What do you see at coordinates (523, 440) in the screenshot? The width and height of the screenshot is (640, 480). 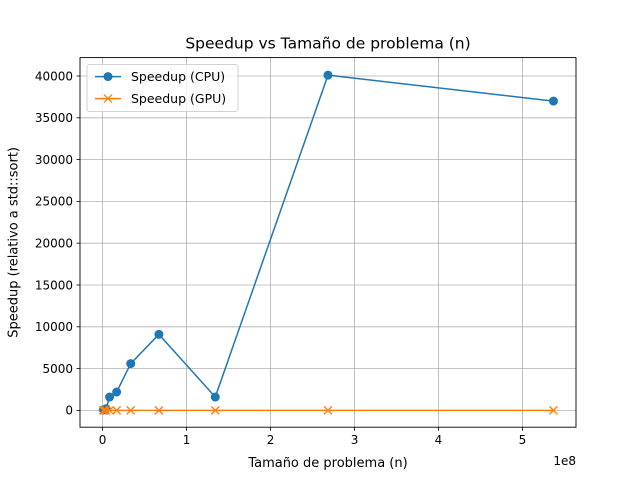 I see `x-tick-label: 5` at bounding box center [523, 440].